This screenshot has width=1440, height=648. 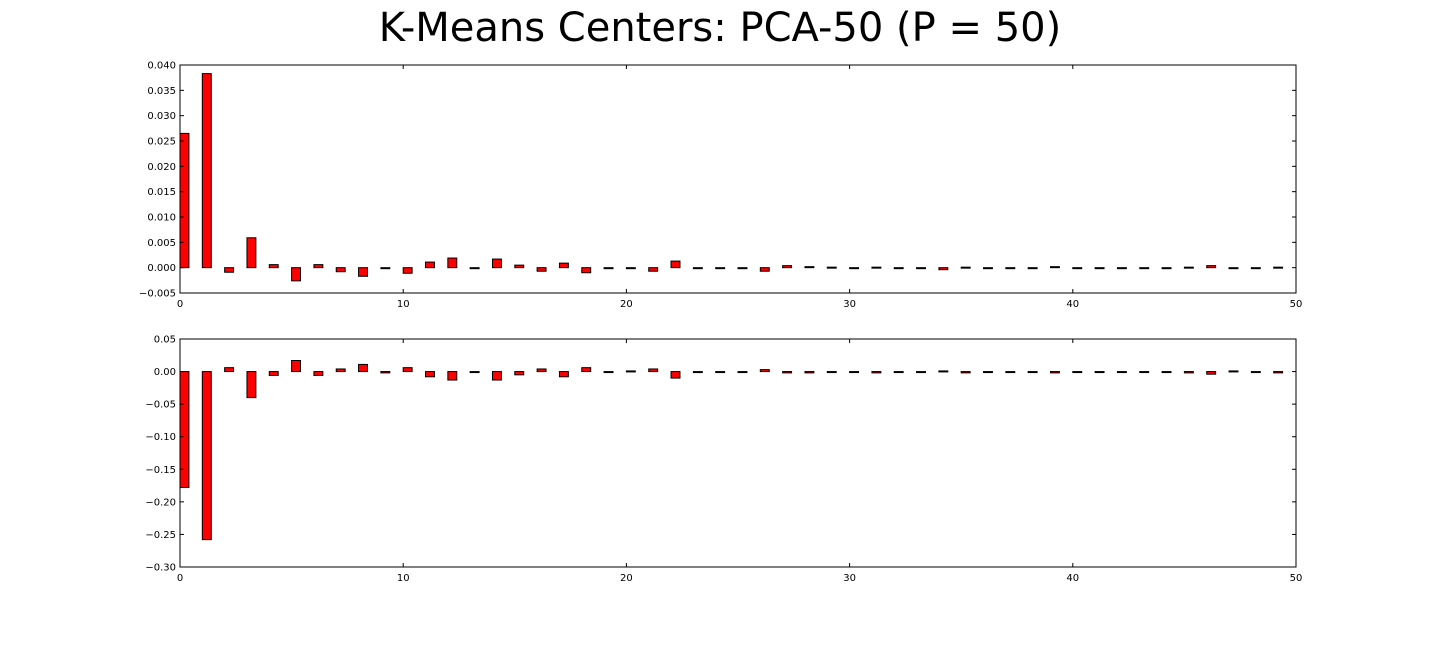 What do you see at coordinates (720, 28) in the screenshot?
I see `chart-title: K-Means Centers: PCA-50 (P = 50)` at bounding box center [720, 28].